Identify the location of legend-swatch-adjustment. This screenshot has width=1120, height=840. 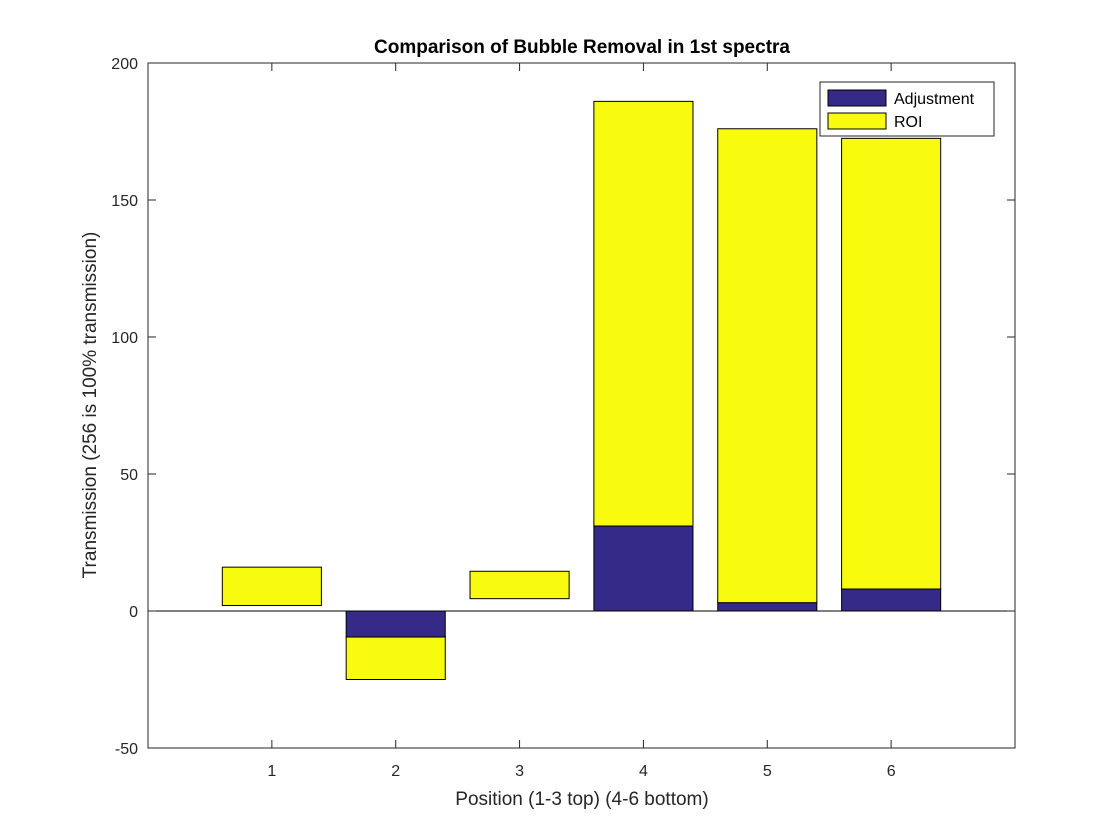
(857, 98).